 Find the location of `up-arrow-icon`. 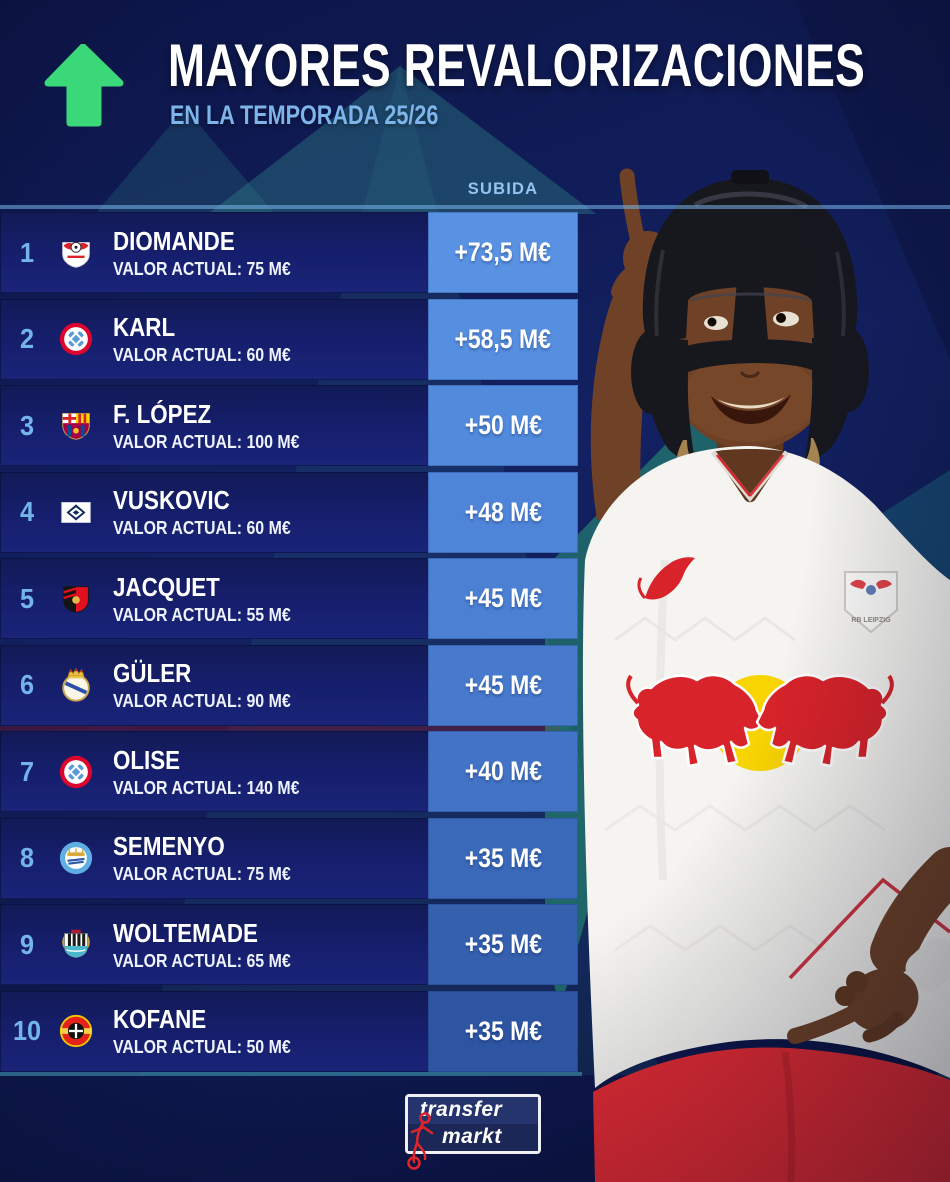

up-arrow-icon is located at coordinates (84, 85).